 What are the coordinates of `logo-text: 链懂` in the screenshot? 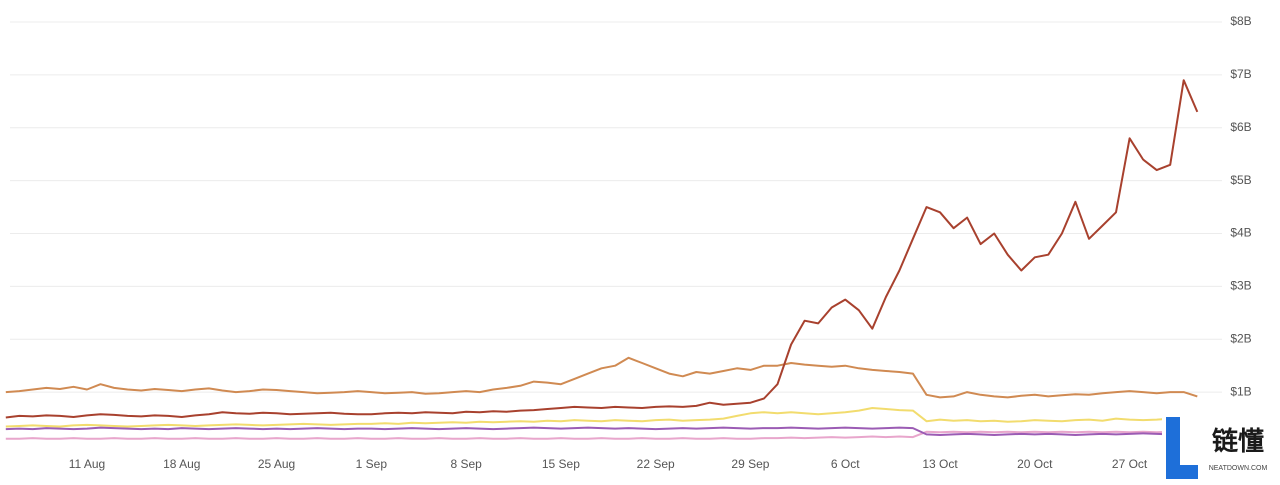 It's located at (1238, 441).